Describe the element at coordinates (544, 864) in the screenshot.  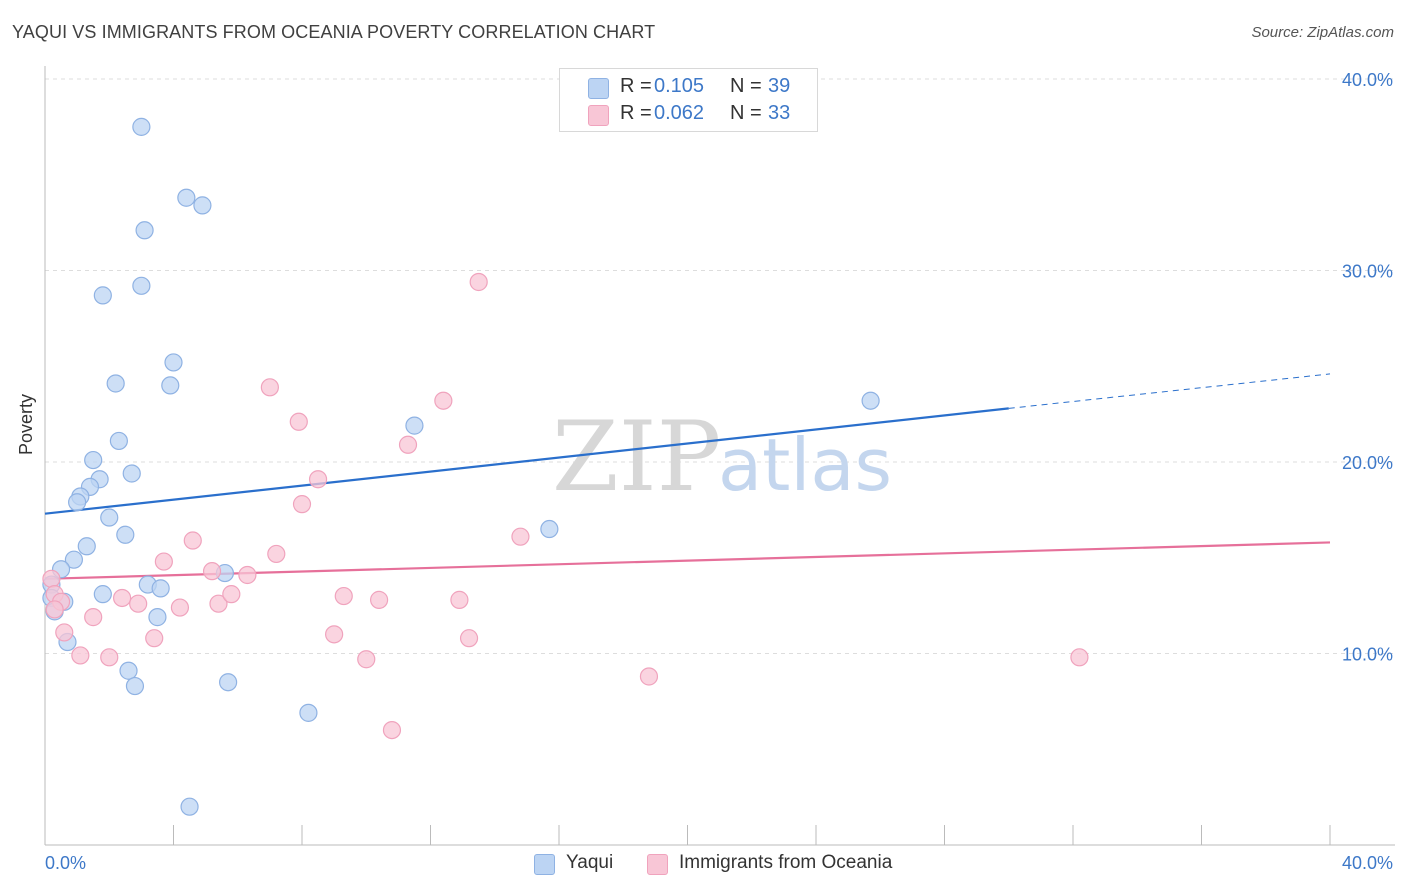
I see `yaqui-legend-swatch` at that location.